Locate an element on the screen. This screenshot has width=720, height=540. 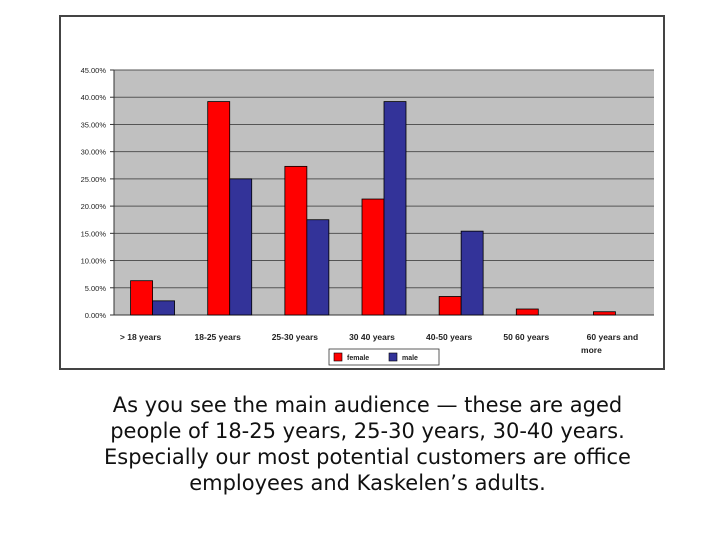
x-tick-label: 40-50 years is located at coordinates (449, 337).